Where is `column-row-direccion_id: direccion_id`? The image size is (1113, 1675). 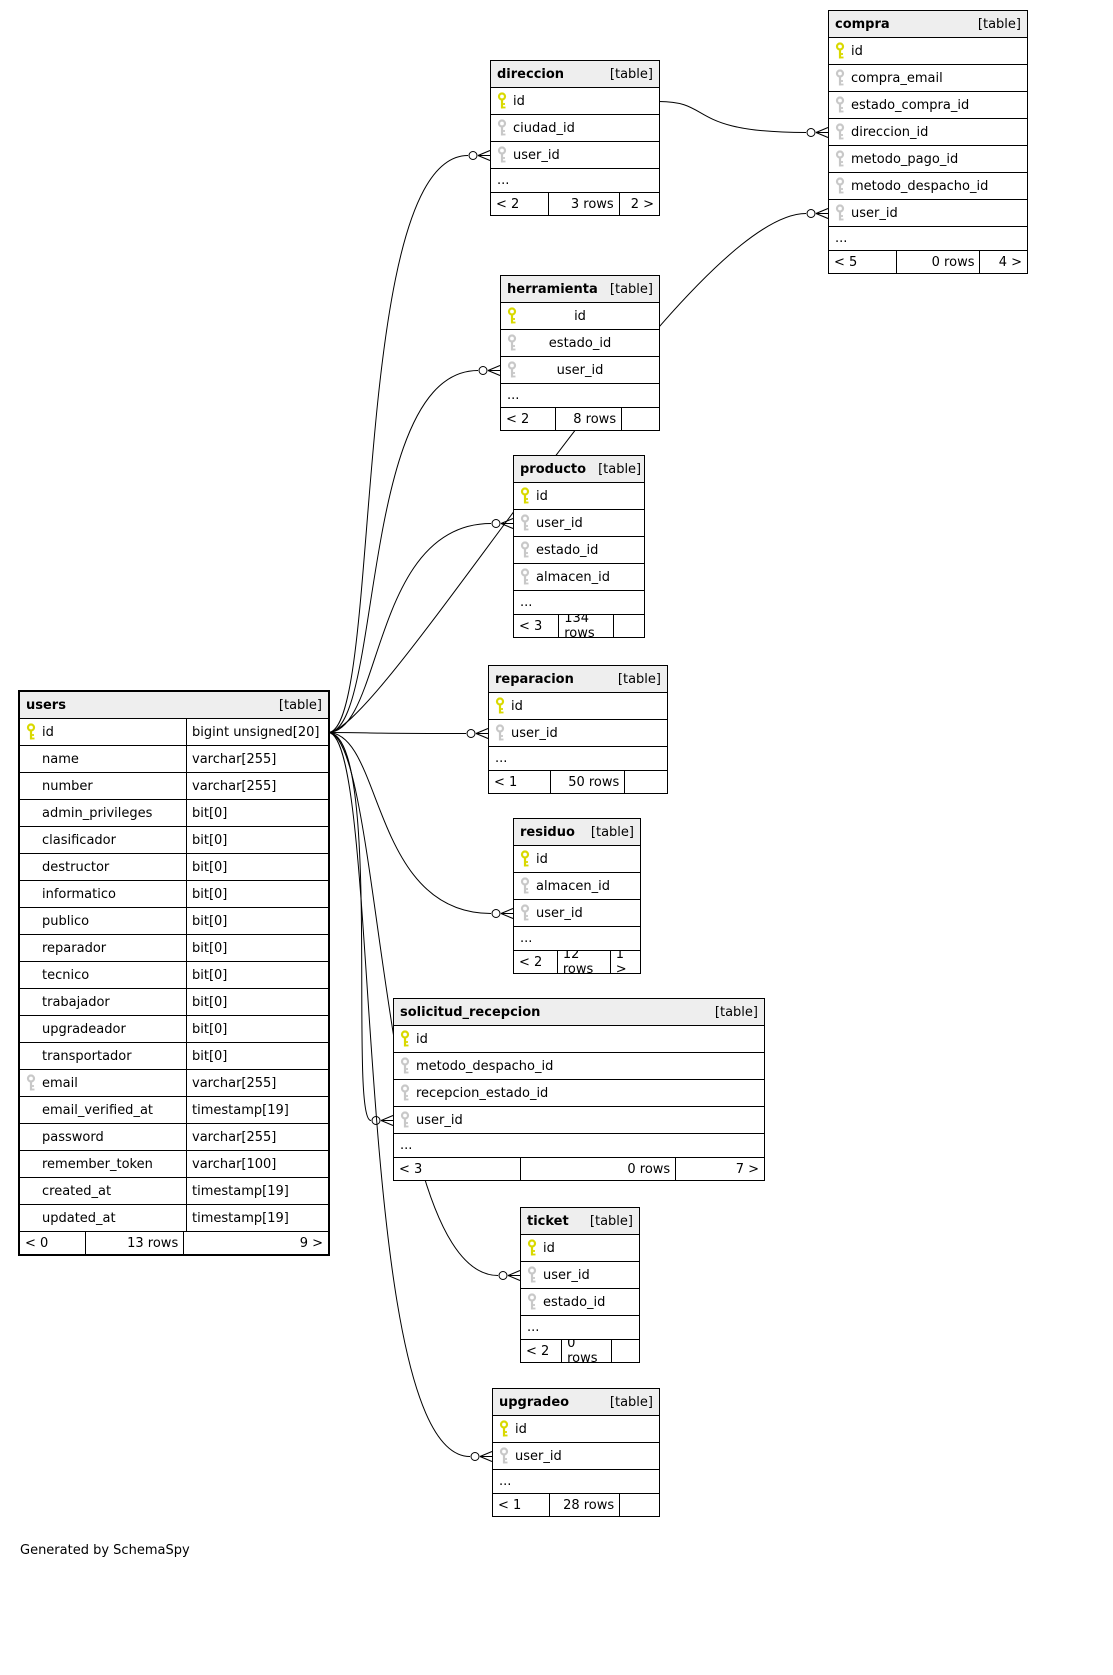
column-row-direccion_id: direccion_id is located at coordinates (928, 132).